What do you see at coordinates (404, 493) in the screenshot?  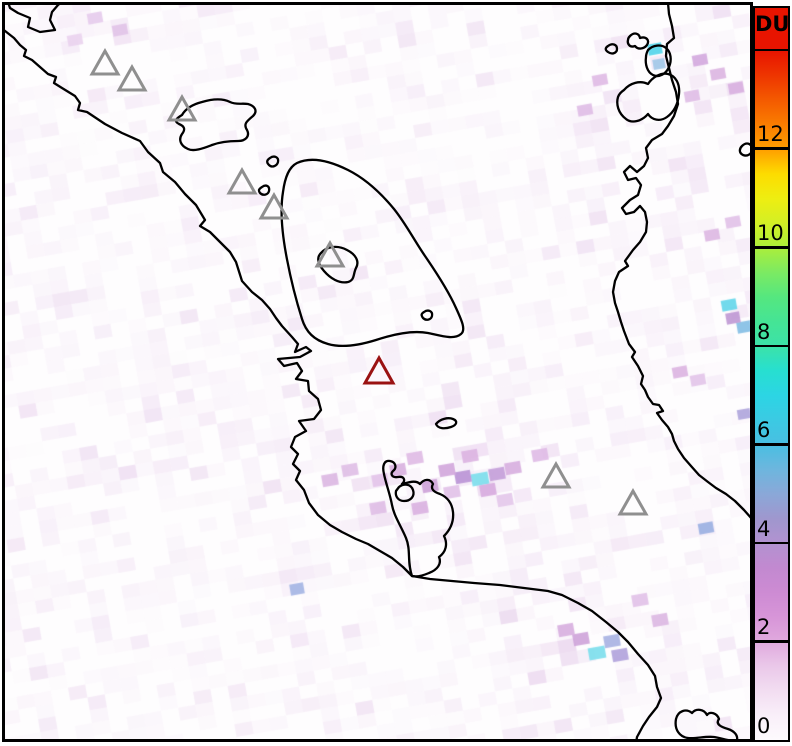 I see `coastline-south-peninsula-islet` at bounding box center [404, 493].